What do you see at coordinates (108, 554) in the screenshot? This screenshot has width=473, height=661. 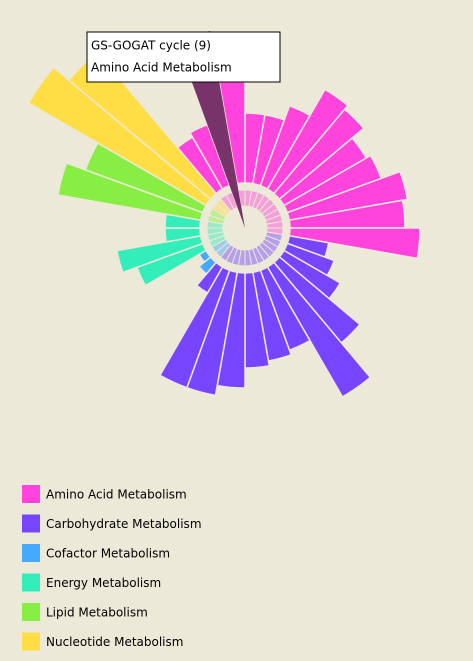 I see `legend-label: Cofactor Metabolism` at bounding box center [108, 554].